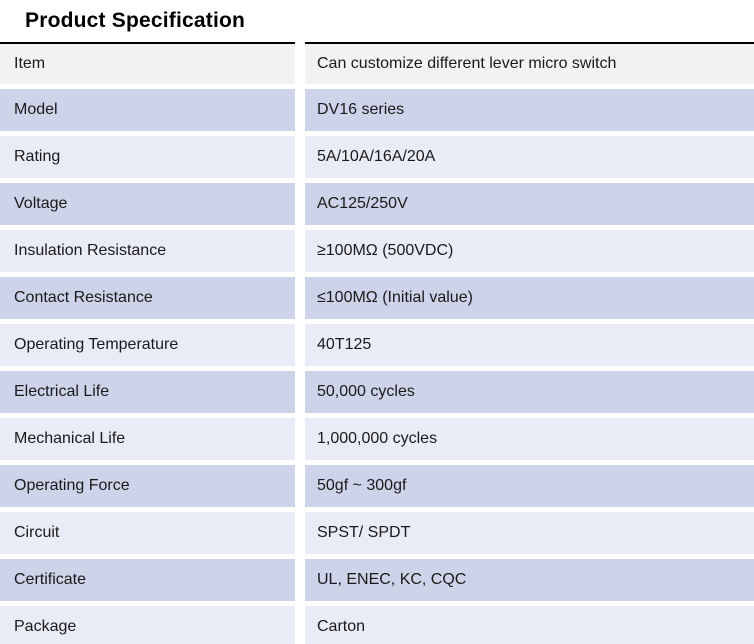  Describe the element at coordinates (529, 251) in the screenshot. I see `table-row-value: ≥100MΩ (500VDC)` at that location.